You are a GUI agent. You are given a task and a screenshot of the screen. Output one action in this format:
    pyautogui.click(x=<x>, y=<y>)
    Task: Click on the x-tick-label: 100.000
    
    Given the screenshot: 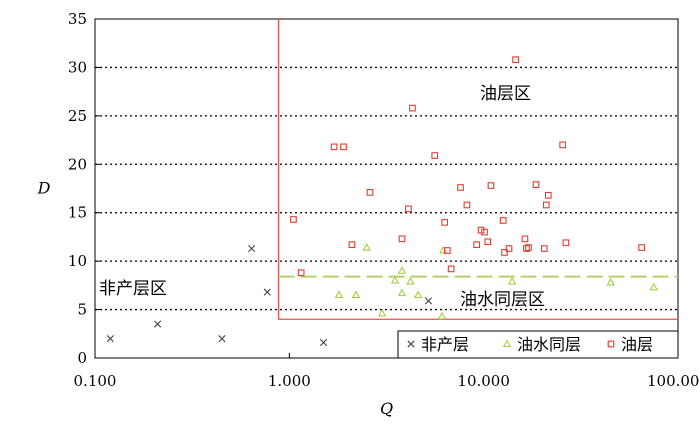 What is the action you would take?
    pyautogui.click(x=673, y=381)
    